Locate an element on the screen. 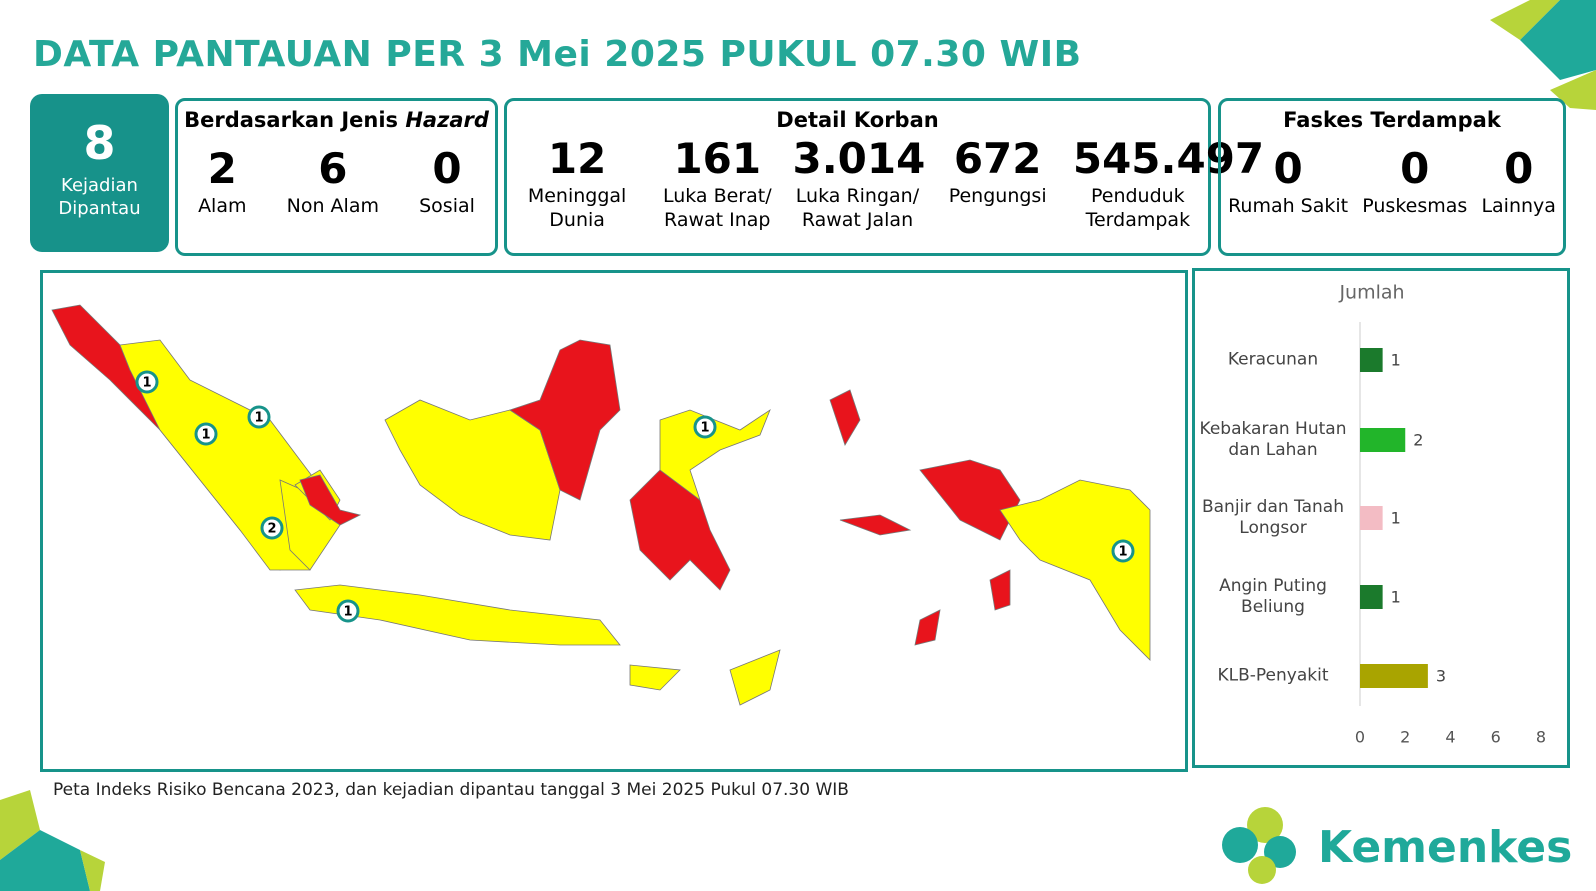 Image resolution: width=1596 pixels, height=891 pixels. category-label: Angin Puting Beliung is located at coordinates (1273, 596).